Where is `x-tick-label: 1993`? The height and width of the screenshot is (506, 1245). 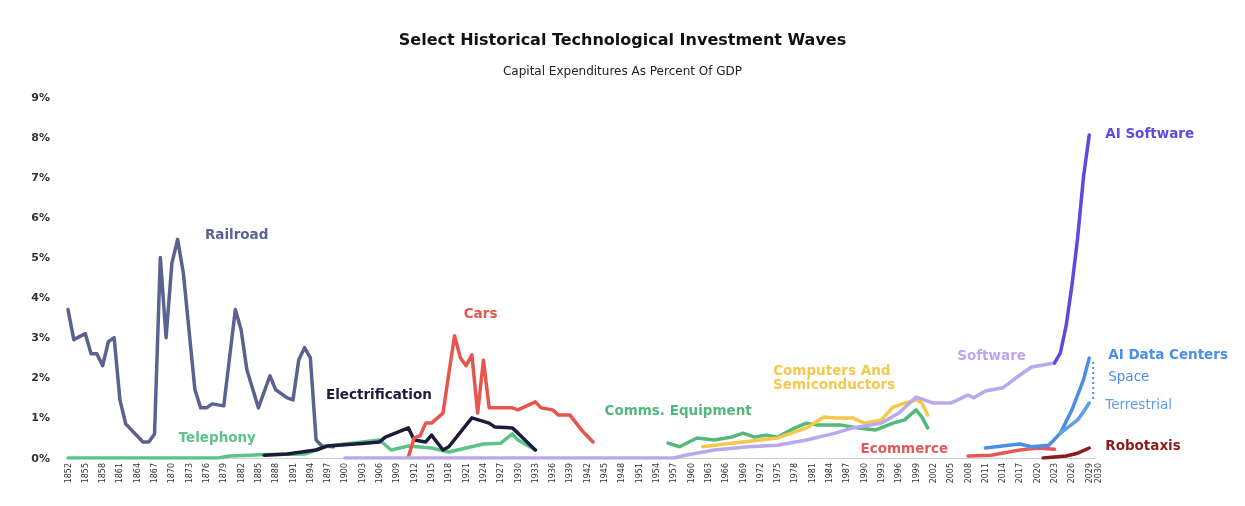 x-tick-label: 1993 is located at coordinates (882, 473).